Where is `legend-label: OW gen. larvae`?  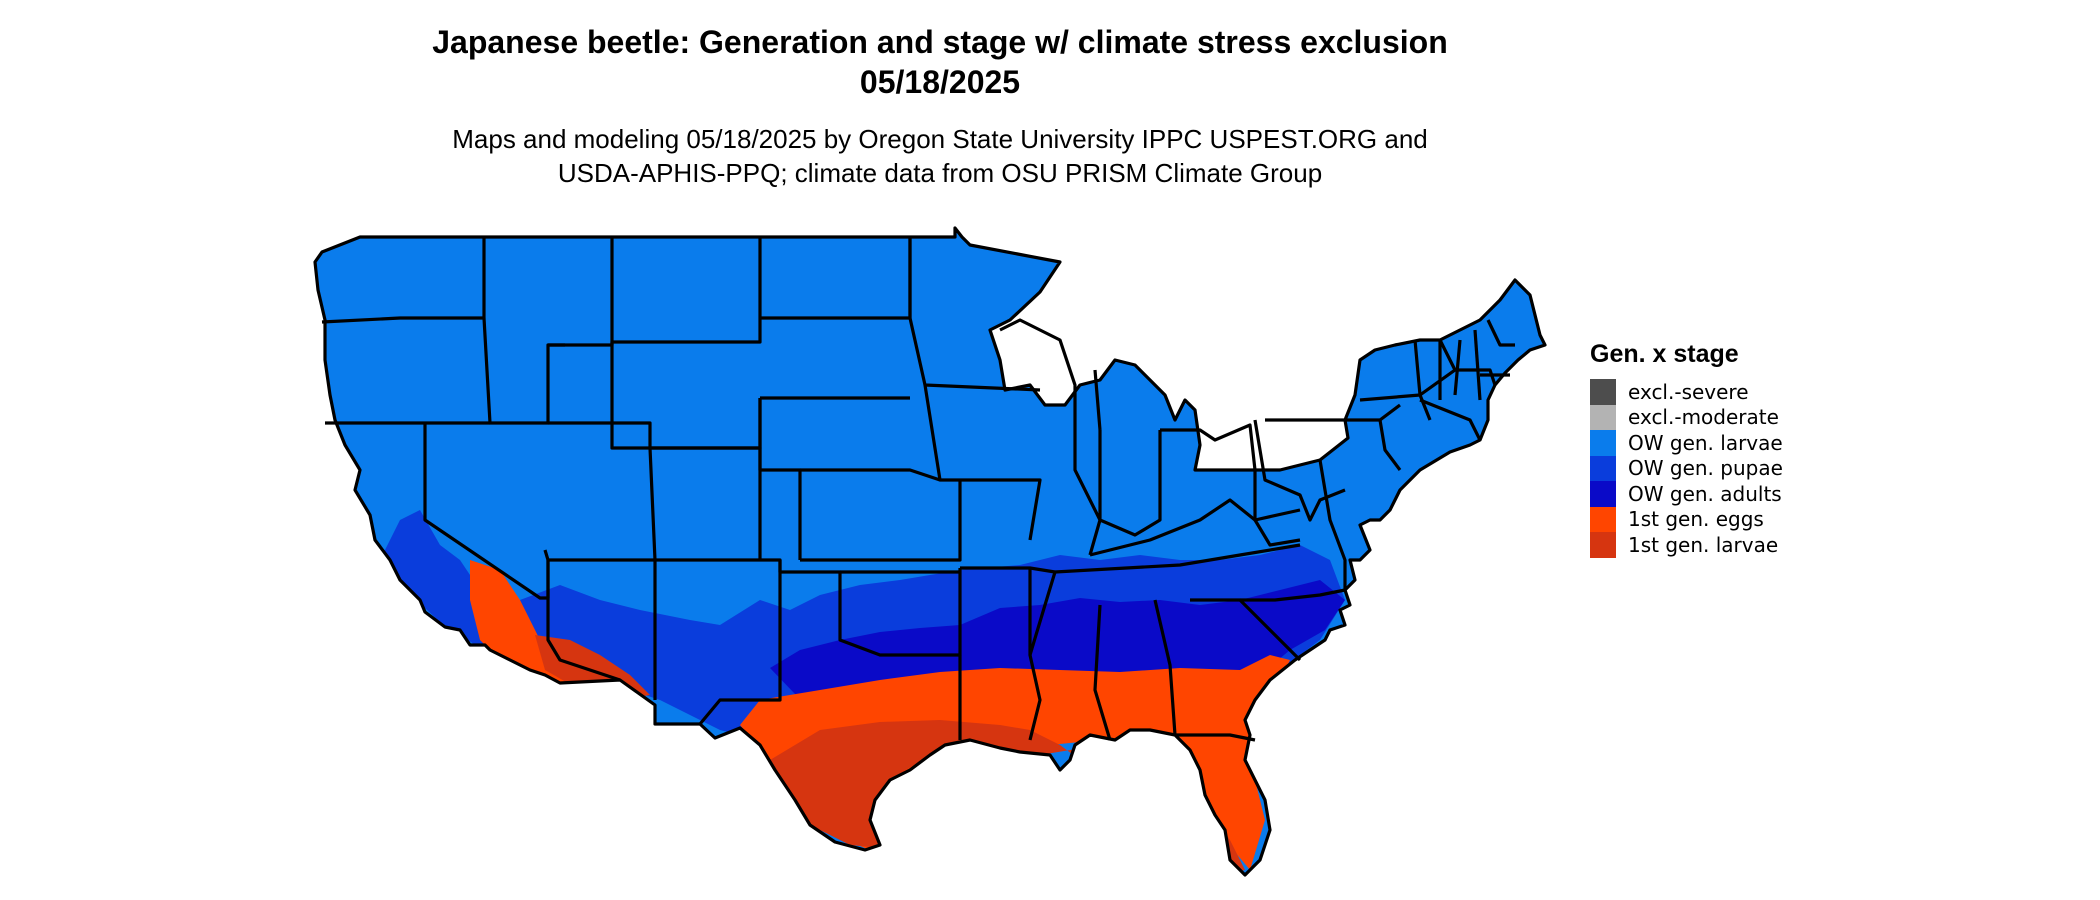
legend-label: OW gen. larvae is located at coordinates (1705, 442).